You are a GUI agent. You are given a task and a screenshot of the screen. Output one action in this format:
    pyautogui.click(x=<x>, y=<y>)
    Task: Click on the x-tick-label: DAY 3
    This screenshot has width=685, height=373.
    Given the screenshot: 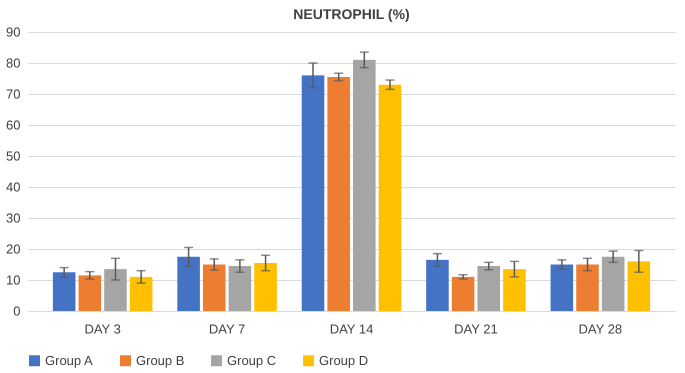 What is the action you would take?
    pyautogui.click(x=102, y=329)
    